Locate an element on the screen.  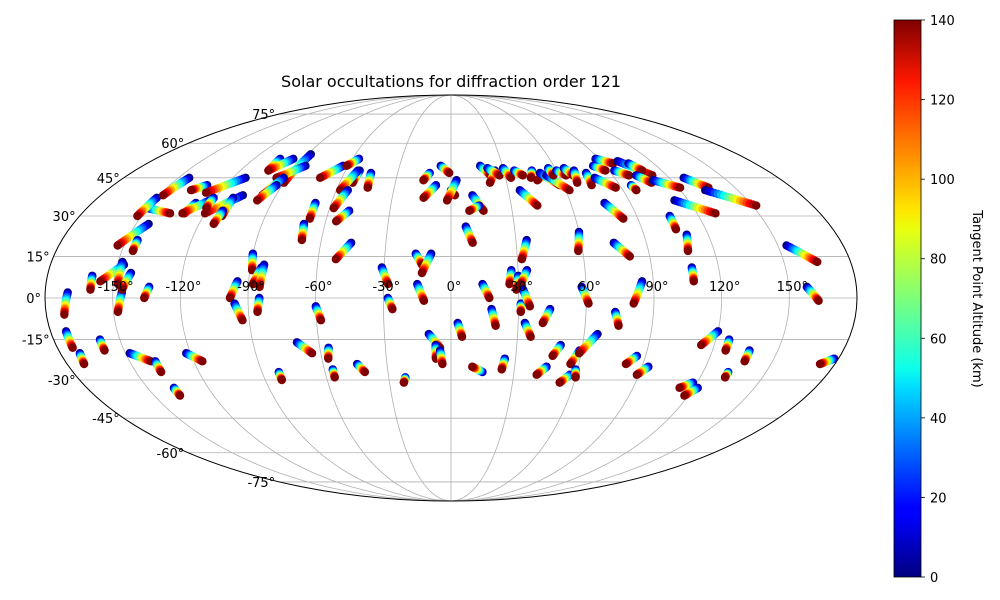
latitude-tick-label: -15° is located at coordinates (36, 341).